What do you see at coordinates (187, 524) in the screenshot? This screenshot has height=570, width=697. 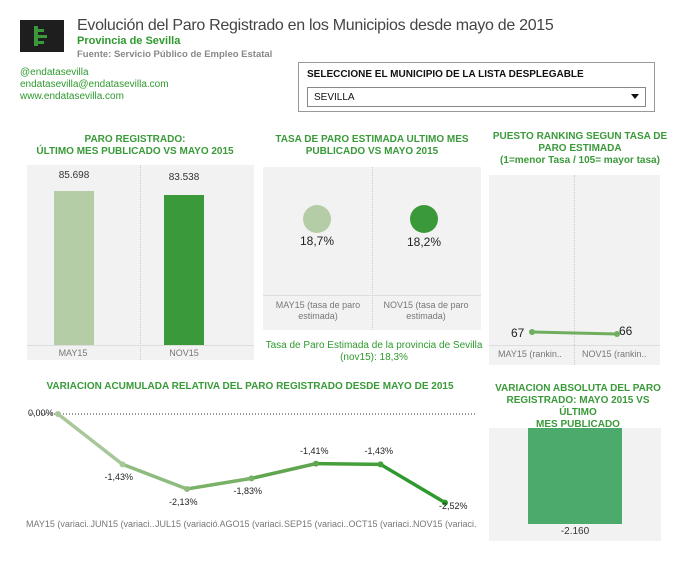 I see `chart-variacion-axis-label: JUL15 (variació..` at bounding box center [187, 524].